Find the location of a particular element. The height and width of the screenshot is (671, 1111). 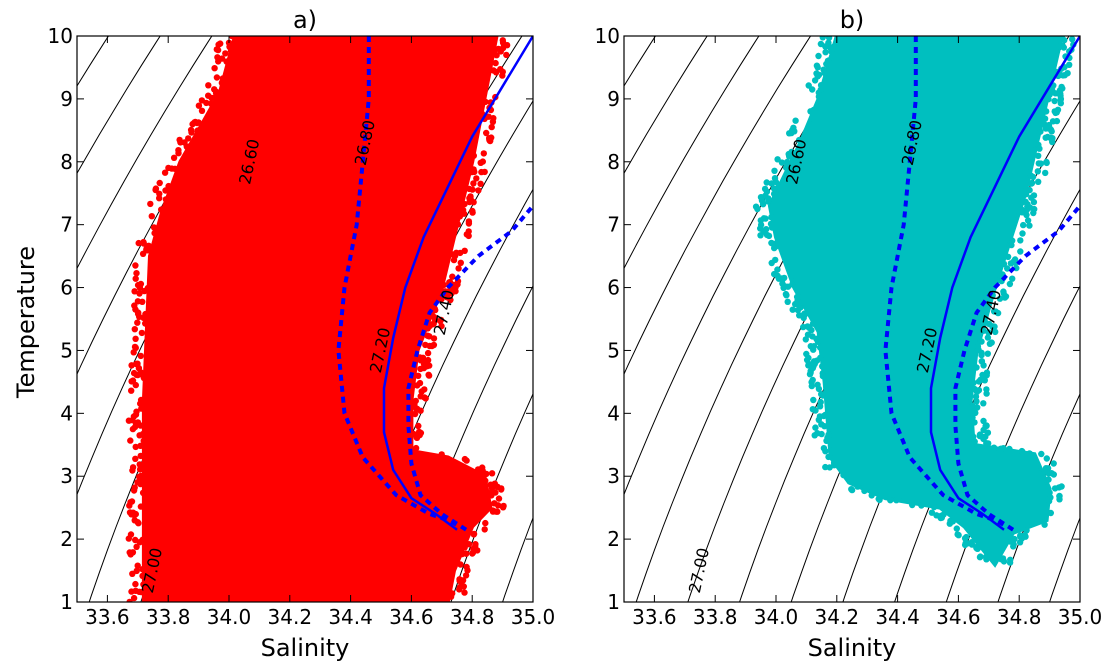

x-tick-label: 34.2 is located at coordinates (837, 617).